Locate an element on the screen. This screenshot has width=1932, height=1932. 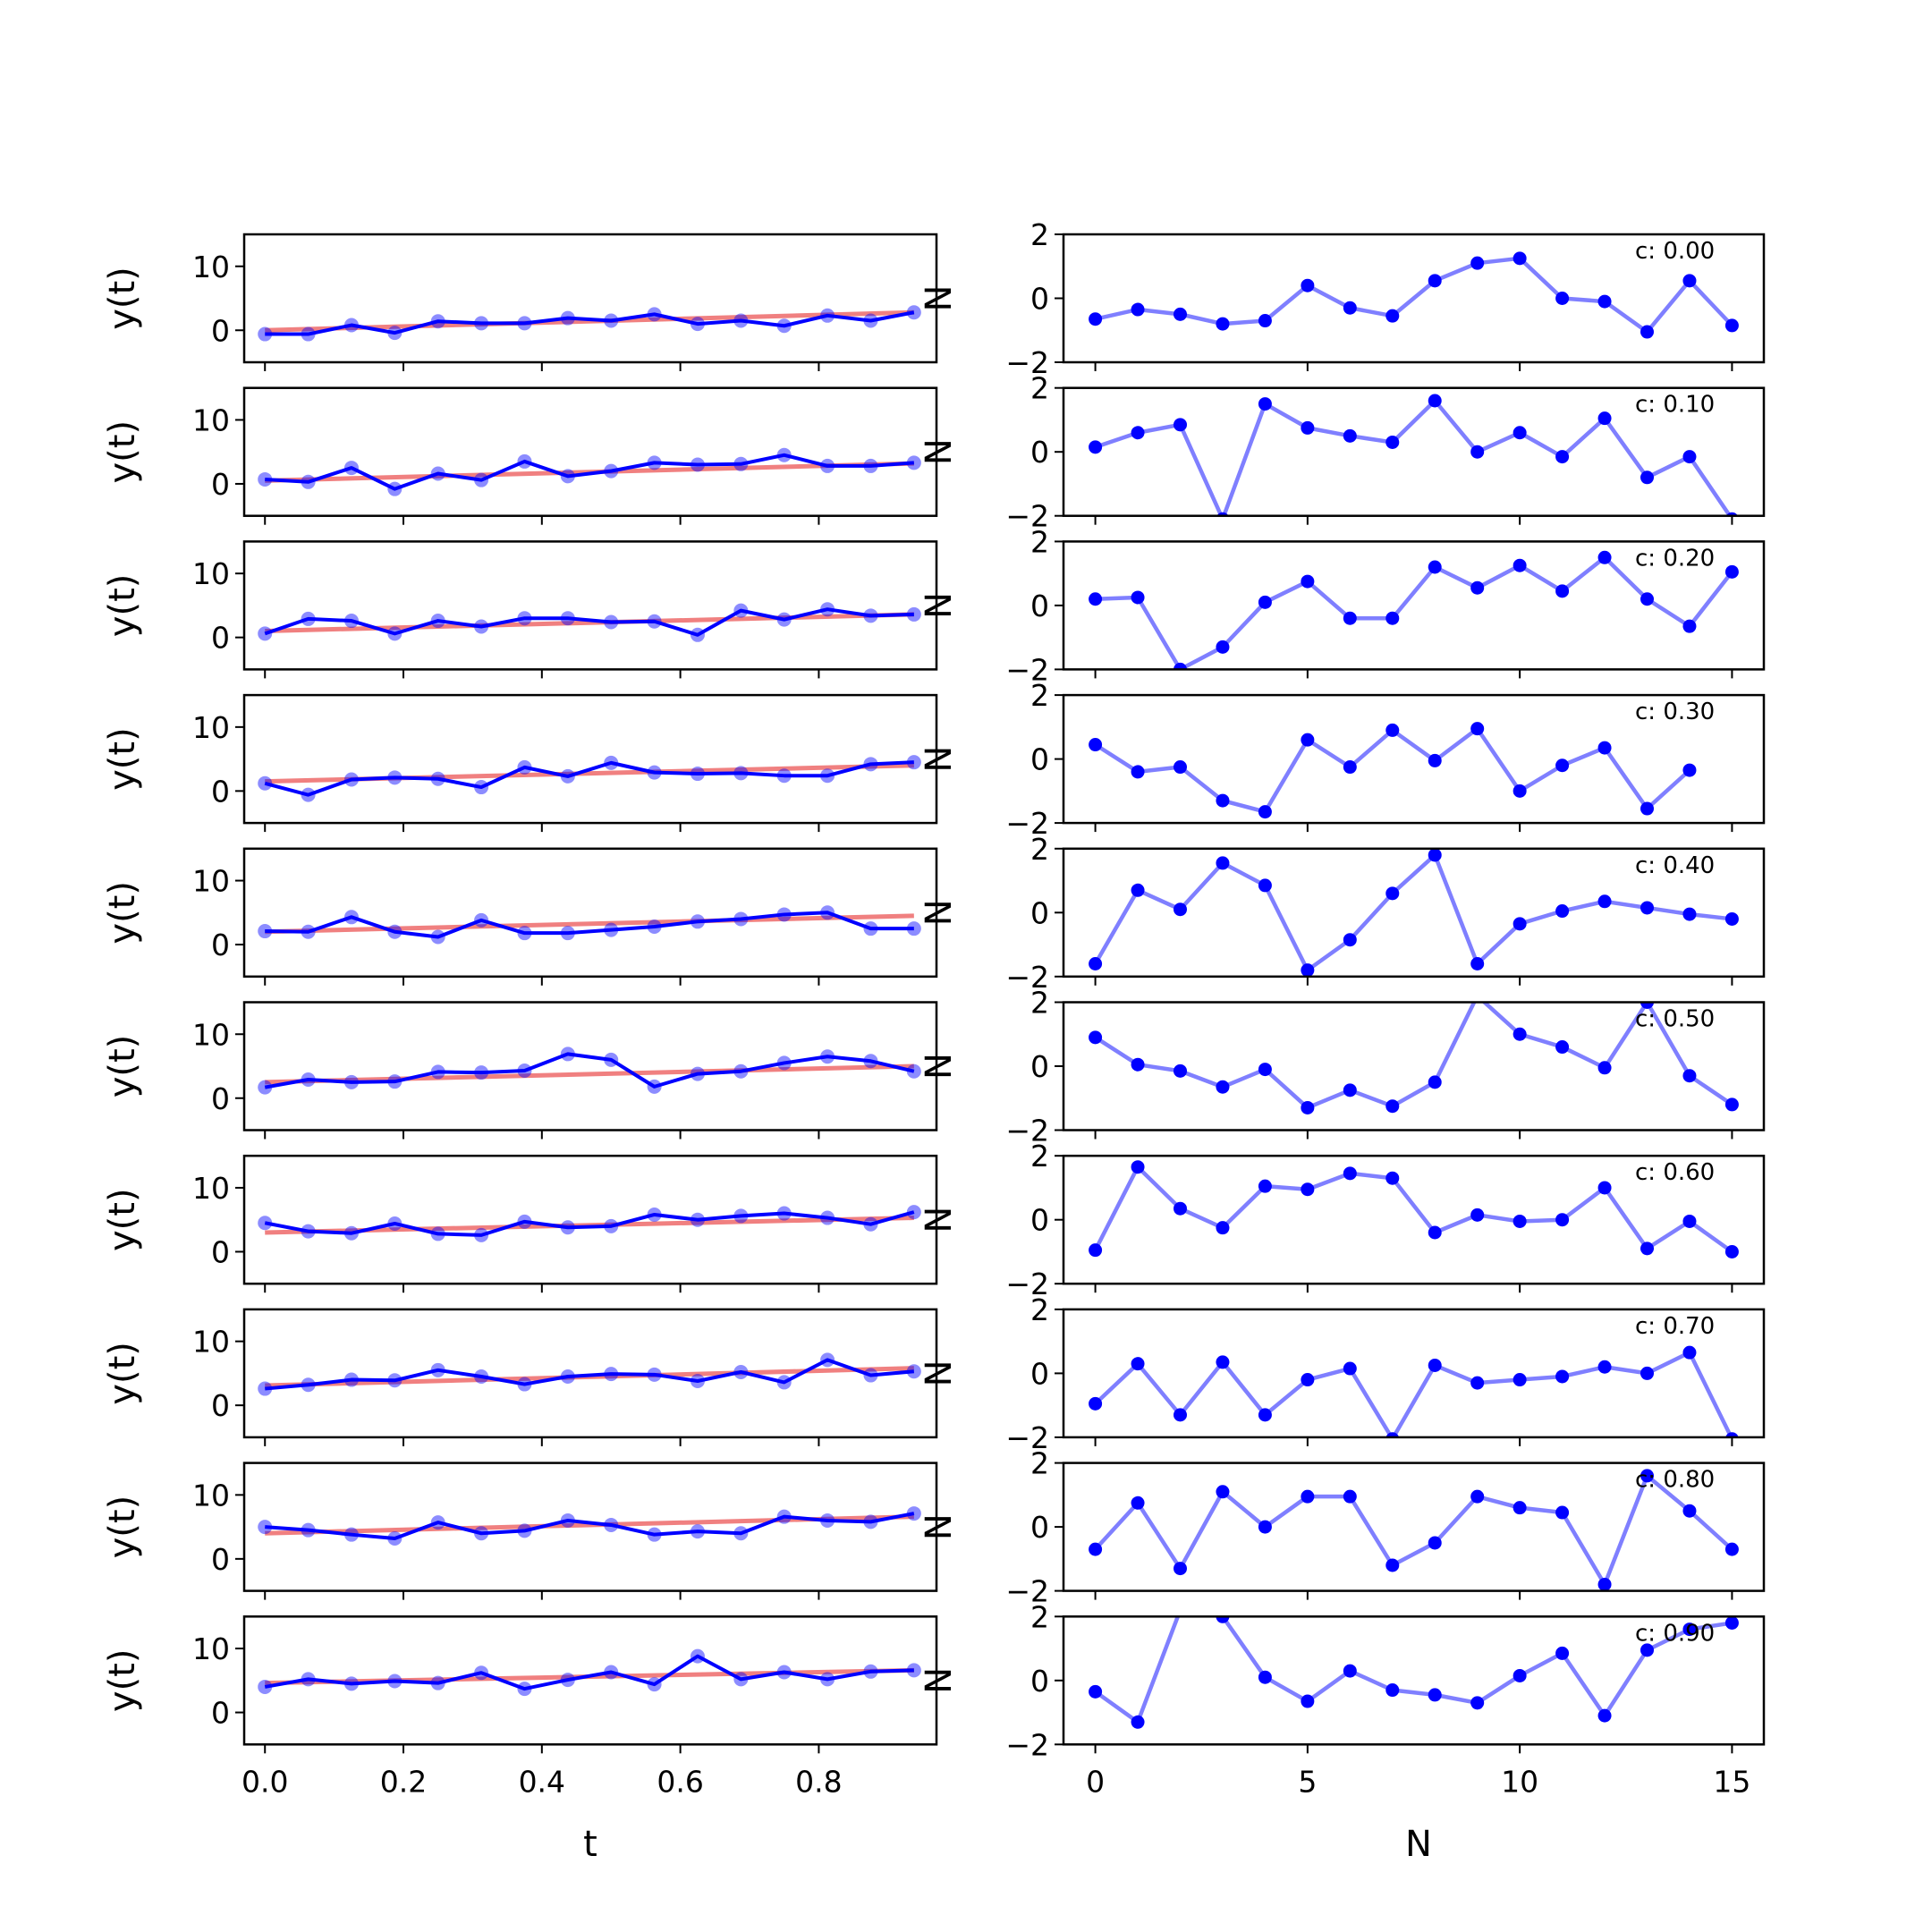
right-ytick-label: −2 is located at coordinates (1027, 977).